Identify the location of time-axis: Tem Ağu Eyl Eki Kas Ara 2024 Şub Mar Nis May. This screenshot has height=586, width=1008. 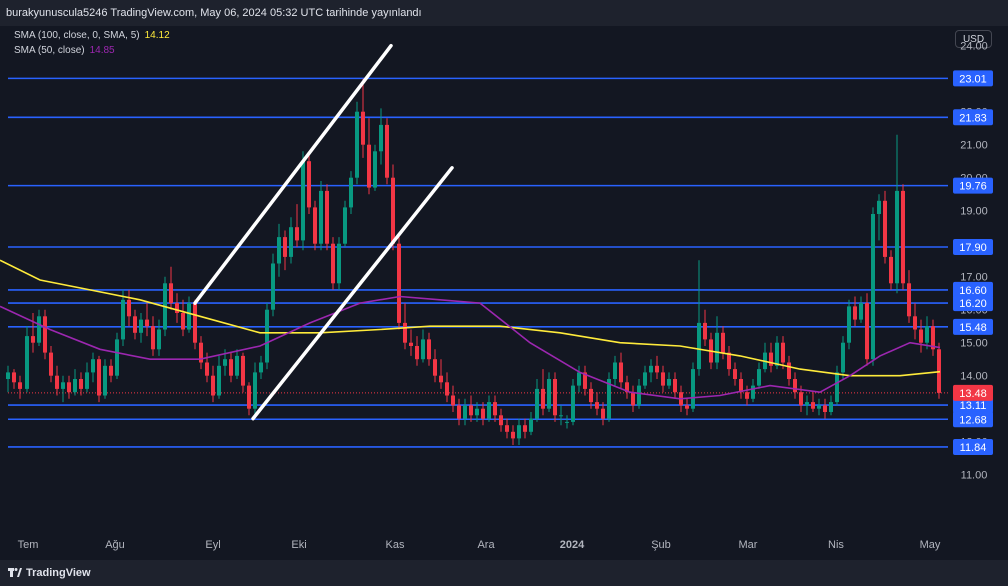
(479, 545).